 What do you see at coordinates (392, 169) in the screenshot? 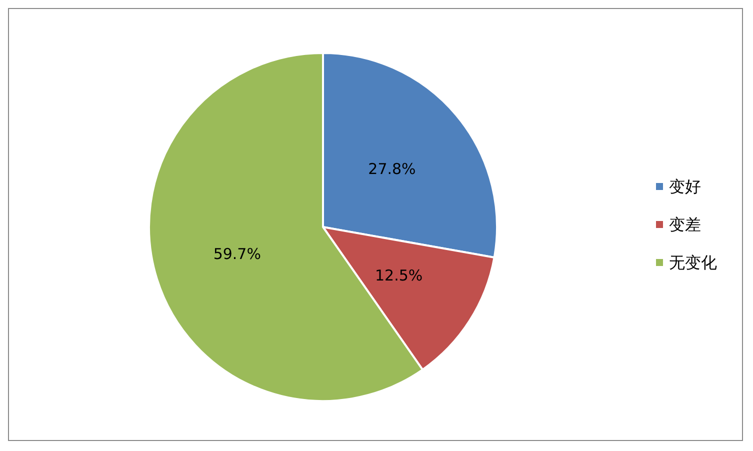
I see `data-label: 27.8%` at bounding box center [392, 169].